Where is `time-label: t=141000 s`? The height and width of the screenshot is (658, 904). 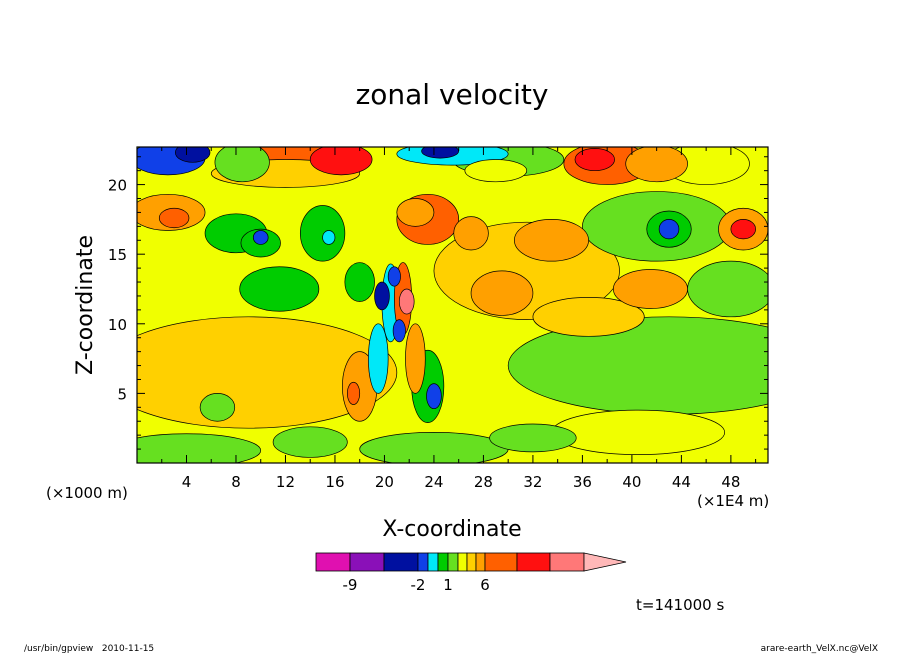
time-label: t=141000 s is located at coordinates (680, 605).